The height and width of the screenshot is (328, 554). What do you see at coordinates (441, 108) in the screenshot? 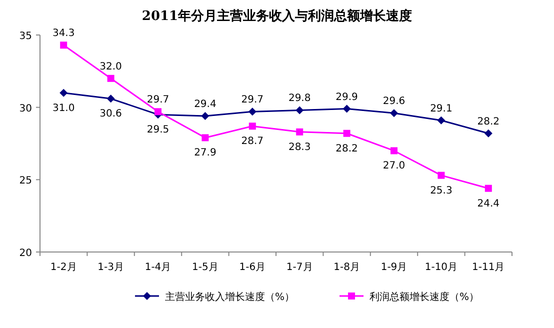
I see `data-label: 29.1` at bounding box center [441, 108].